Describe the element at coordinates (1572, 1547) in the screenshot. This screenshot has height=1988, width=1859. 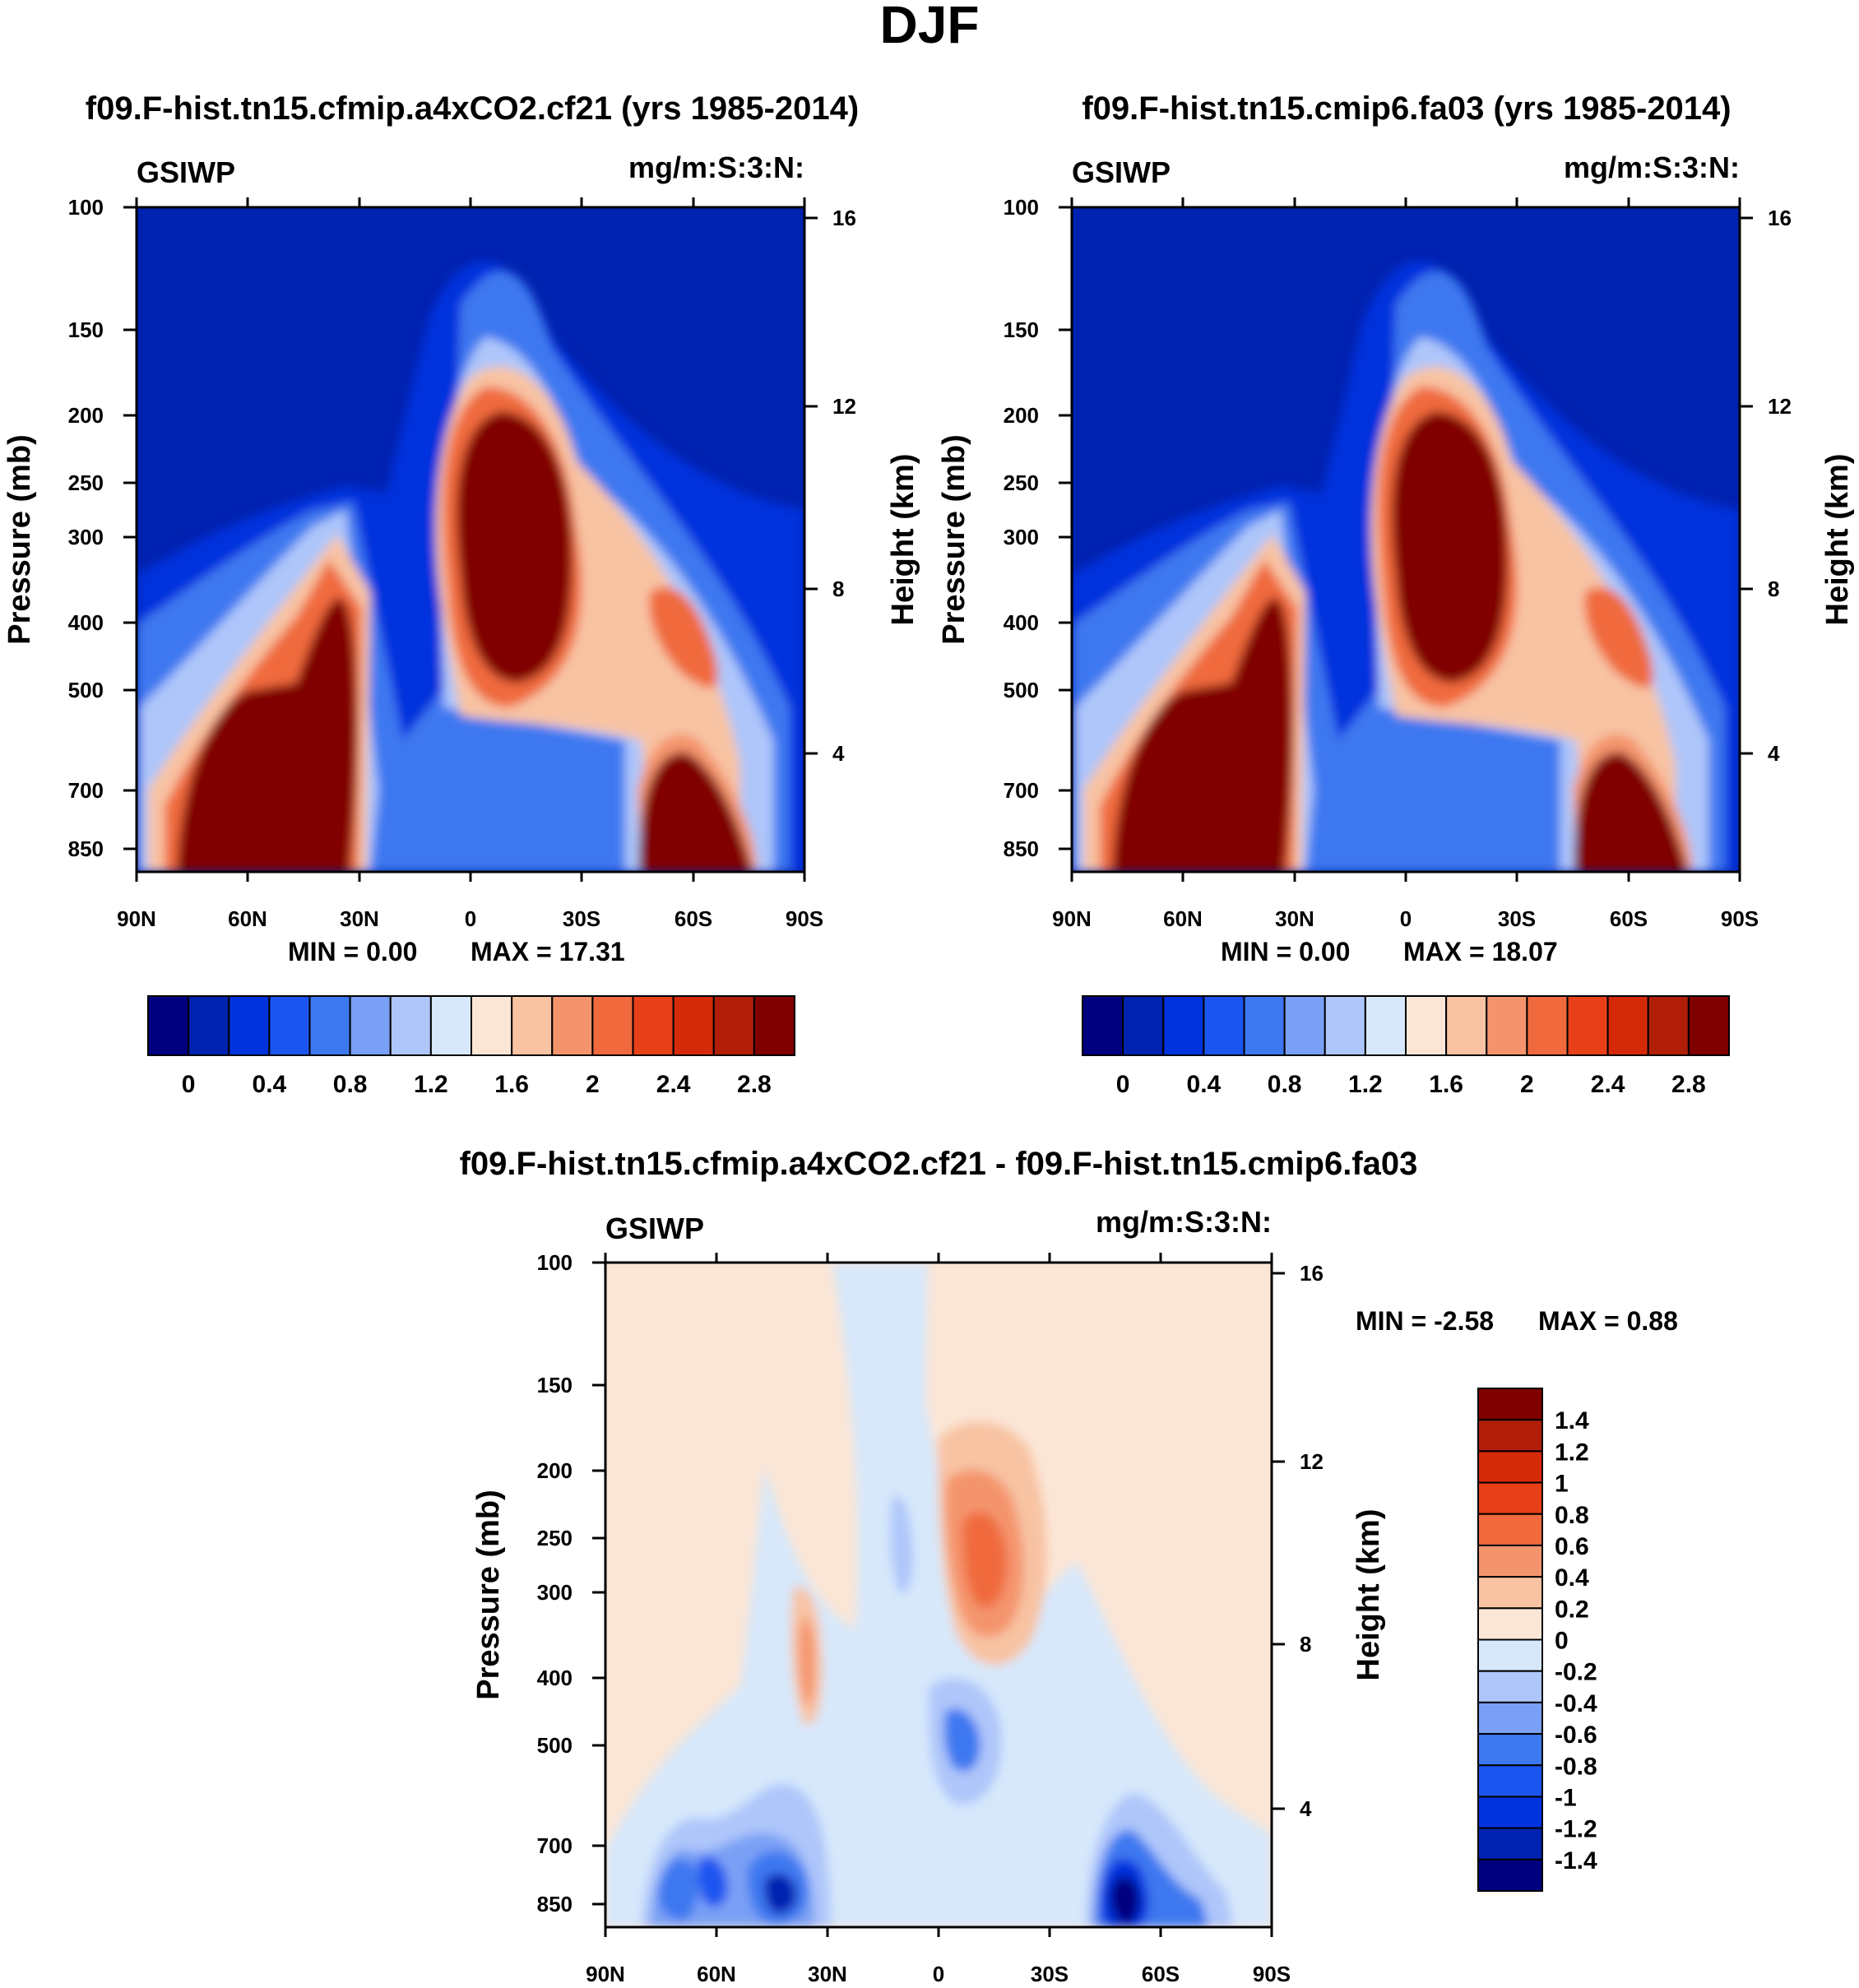
I see `colorbar-label: 0.6` at that location.